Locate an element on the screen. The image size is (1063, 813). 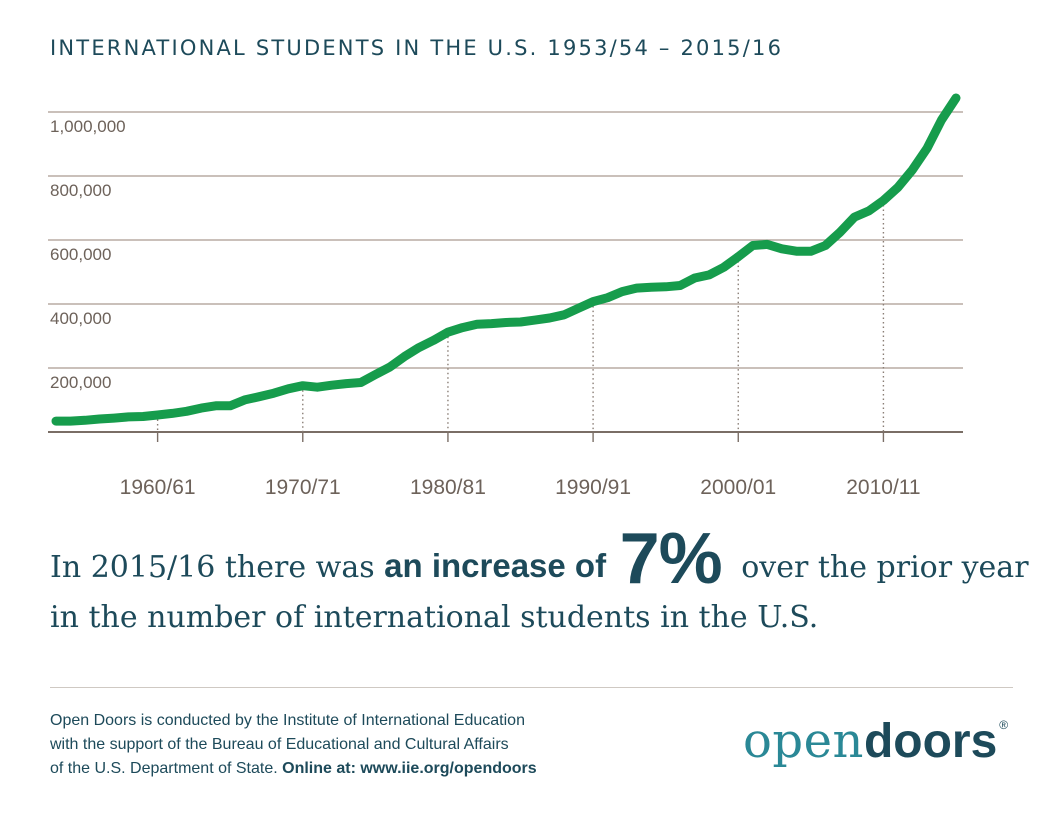
y-tick-label: 800,000 is located at coordinates (80, 190).